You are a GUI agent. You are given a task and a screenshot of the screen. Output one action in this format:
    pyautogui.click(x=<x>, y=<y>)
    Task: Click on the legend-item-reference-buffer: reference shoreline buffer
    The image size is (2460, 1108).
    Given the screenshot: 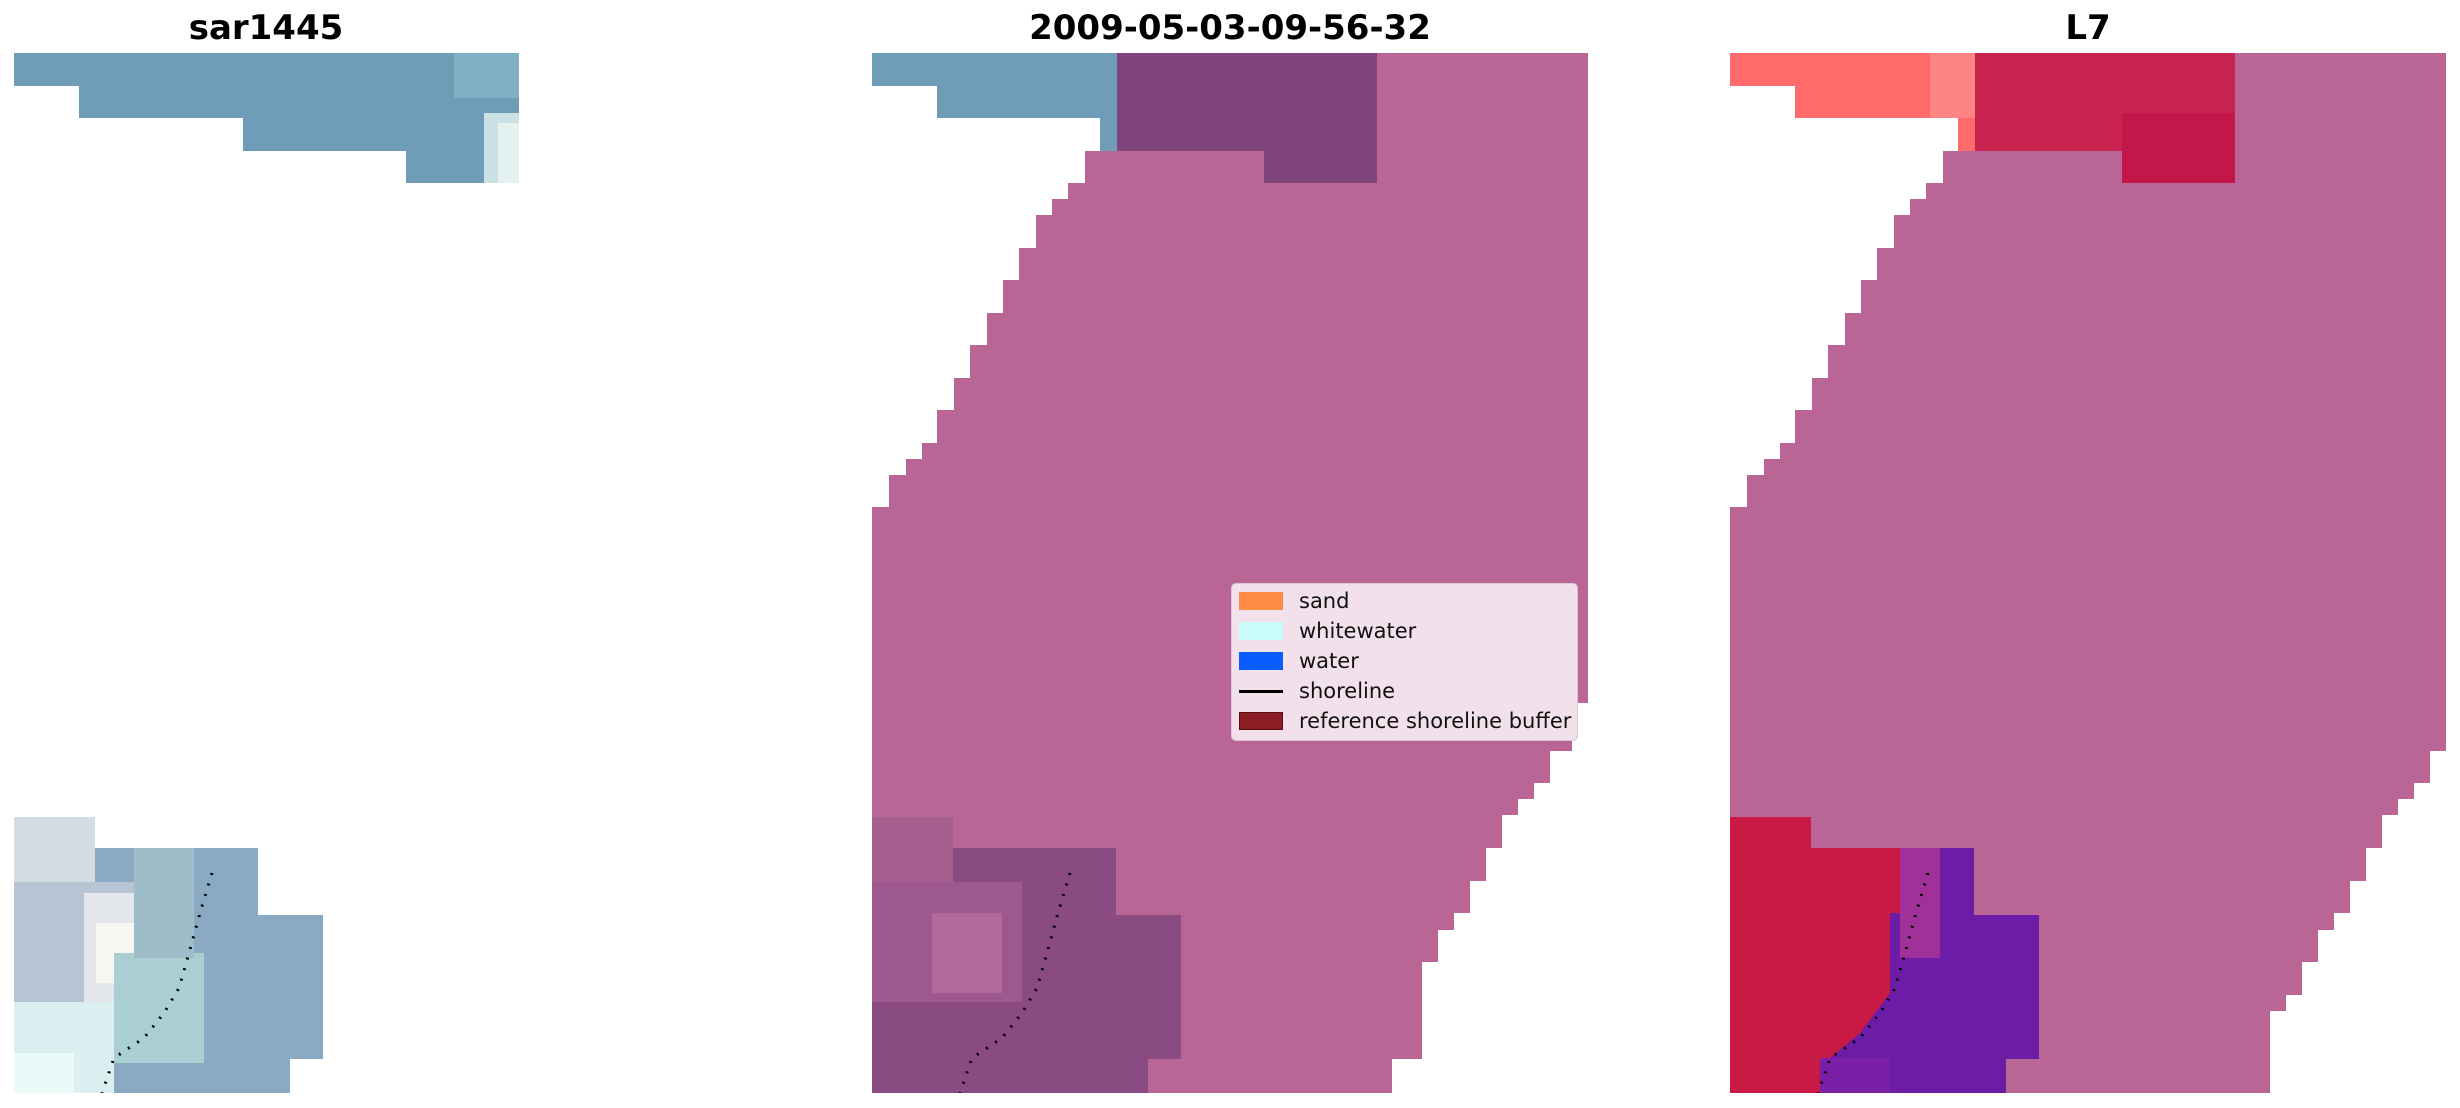 What is the action you would take?
    pyautogui.click(x=1401, y=721)
    